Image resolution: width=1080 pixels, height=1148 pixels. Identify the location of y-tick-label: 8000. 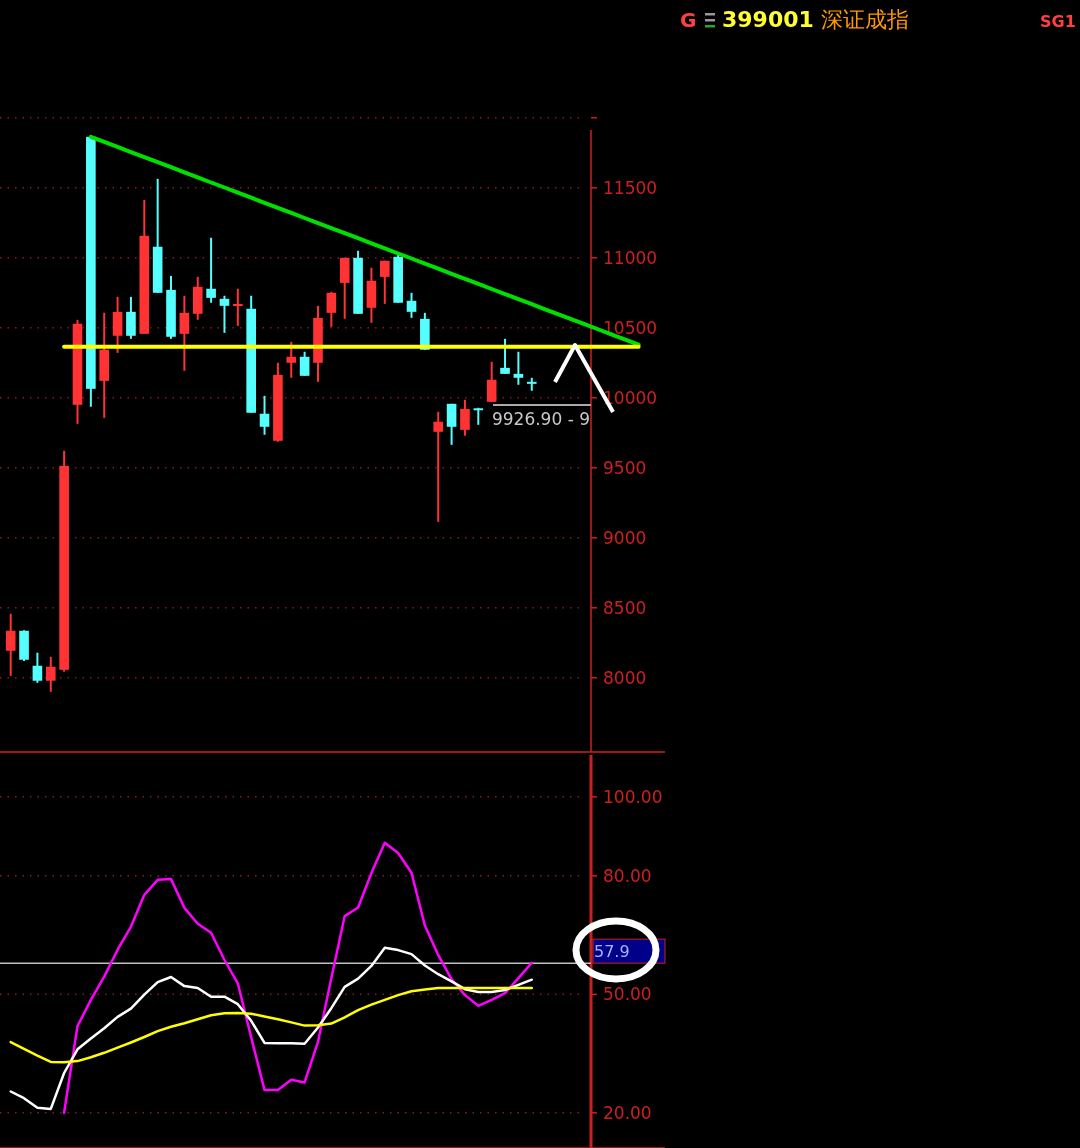
(625, 677).